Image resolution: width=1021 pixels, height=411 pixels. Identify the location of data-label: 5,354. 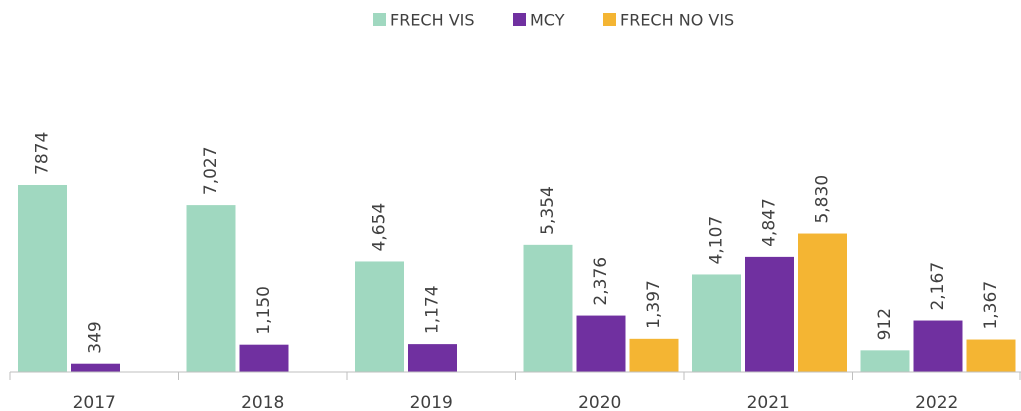
(548, 210).